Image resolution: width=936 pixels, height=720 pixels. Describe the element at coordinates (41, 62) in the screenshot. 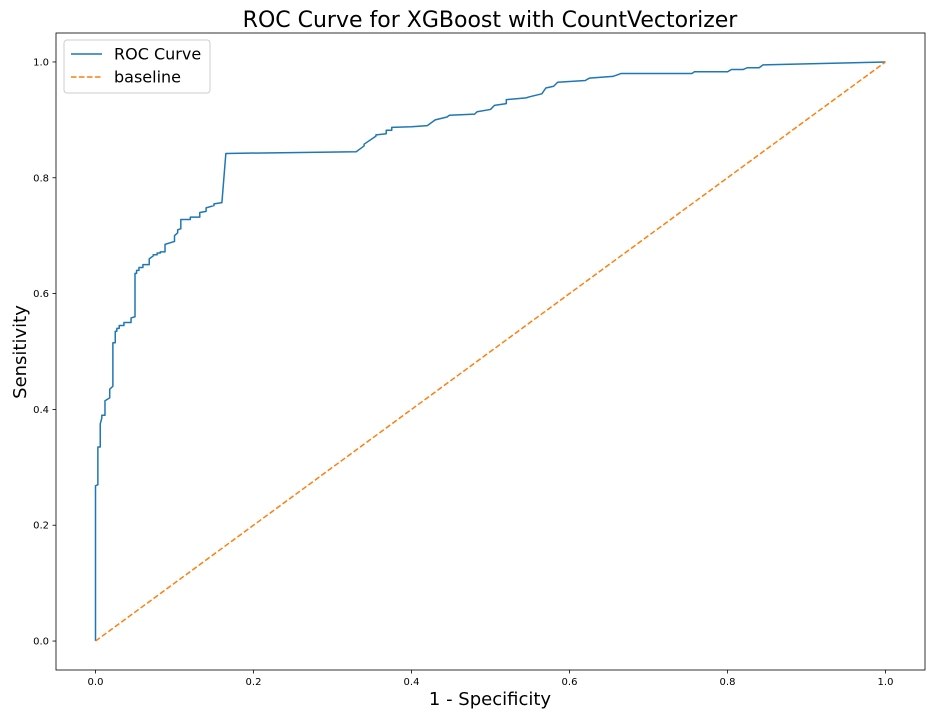

I see `y-tick-label: 1.0` at that location.